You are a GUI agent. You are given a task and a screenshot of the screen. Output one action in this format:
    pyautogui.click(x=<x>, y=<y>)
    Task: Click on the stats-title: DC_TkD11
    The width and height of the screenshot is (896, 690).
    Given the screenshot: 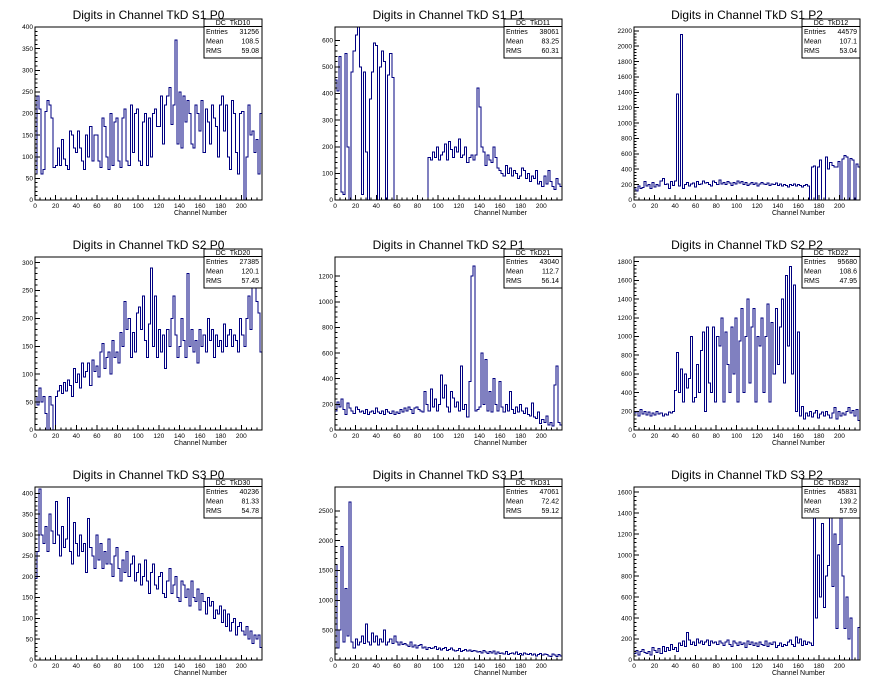 What is the action you would take?
    pyautogui.click(x=533, y=23)
    